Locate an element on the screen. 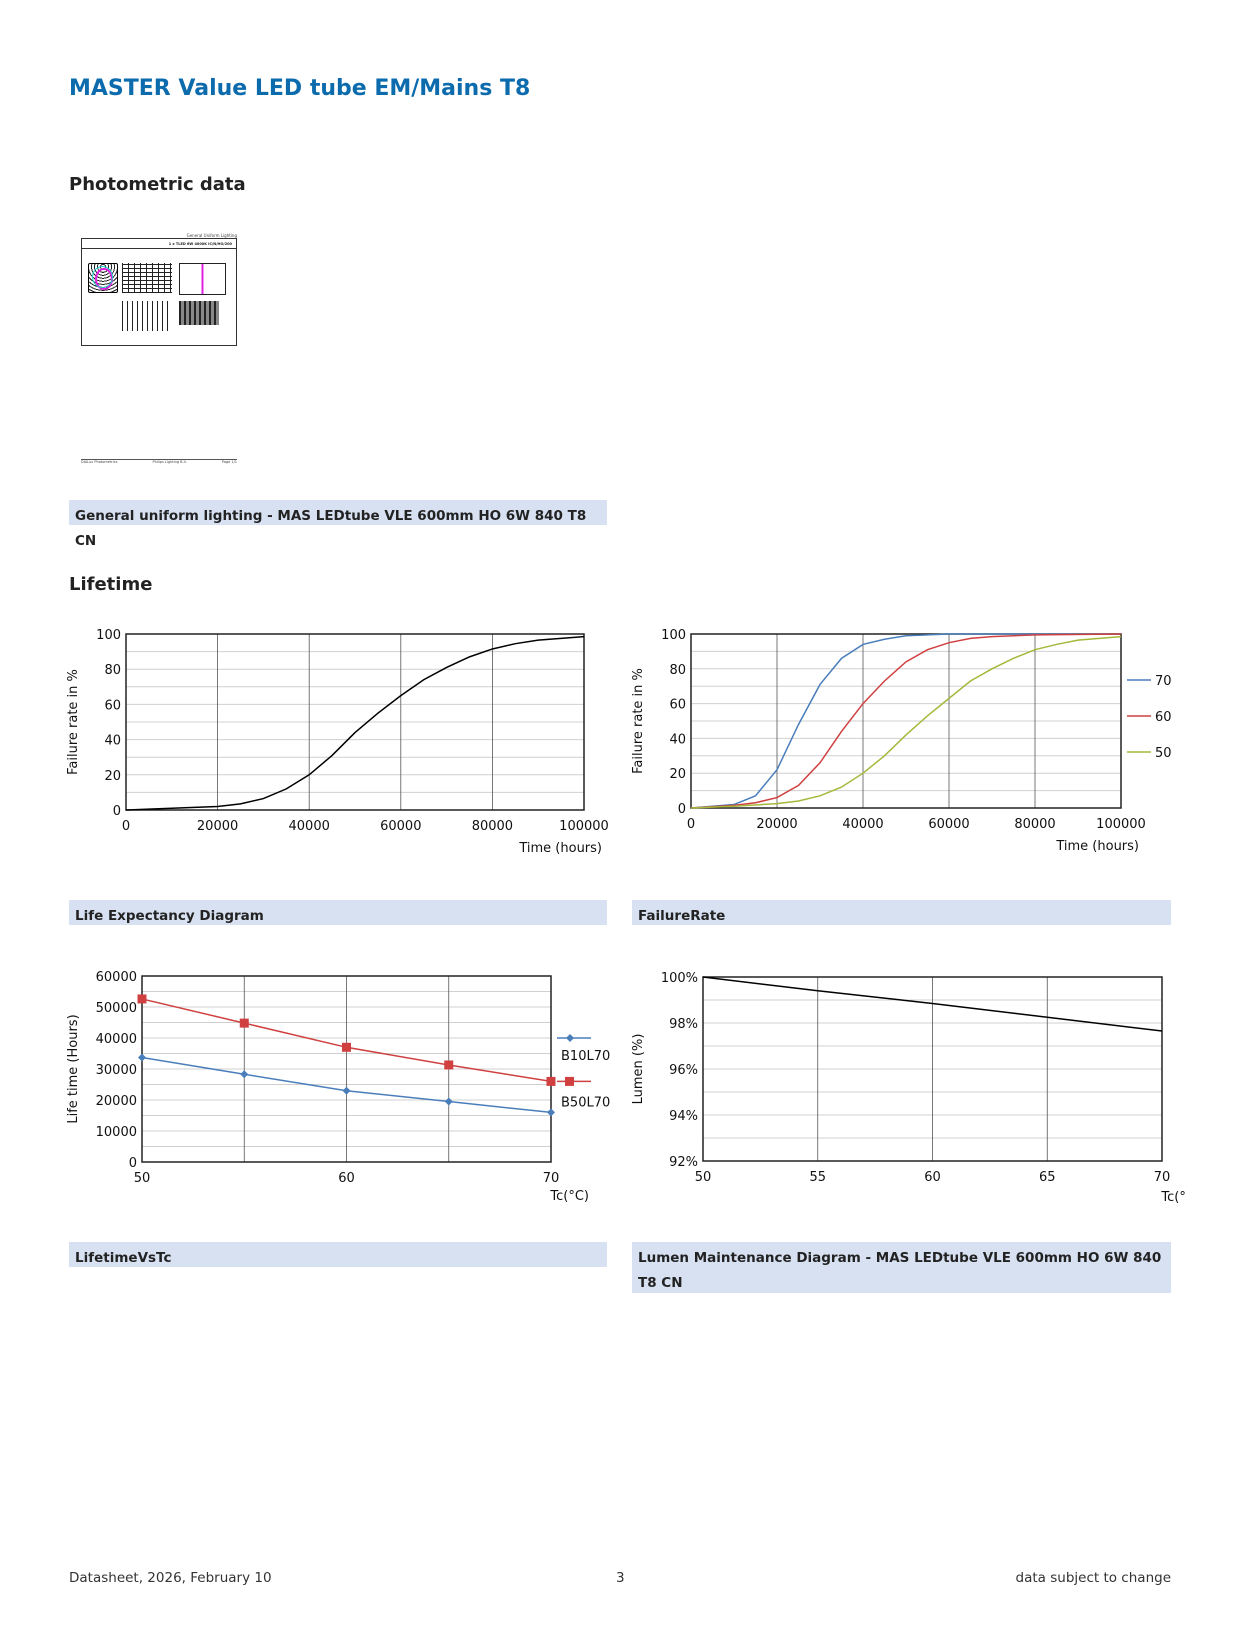 The image size is (1240, 1648). life-expectancy-caption: Life Expectancy Diagram is located at coordinates (338, 912).